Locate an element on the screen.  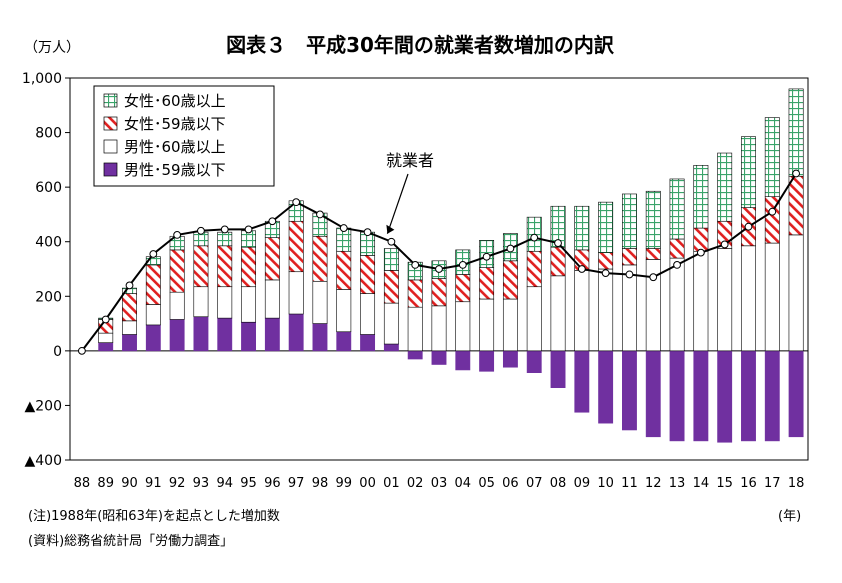
legend-entry: 女性･59歳以下 is located at coordinates (175, 124).